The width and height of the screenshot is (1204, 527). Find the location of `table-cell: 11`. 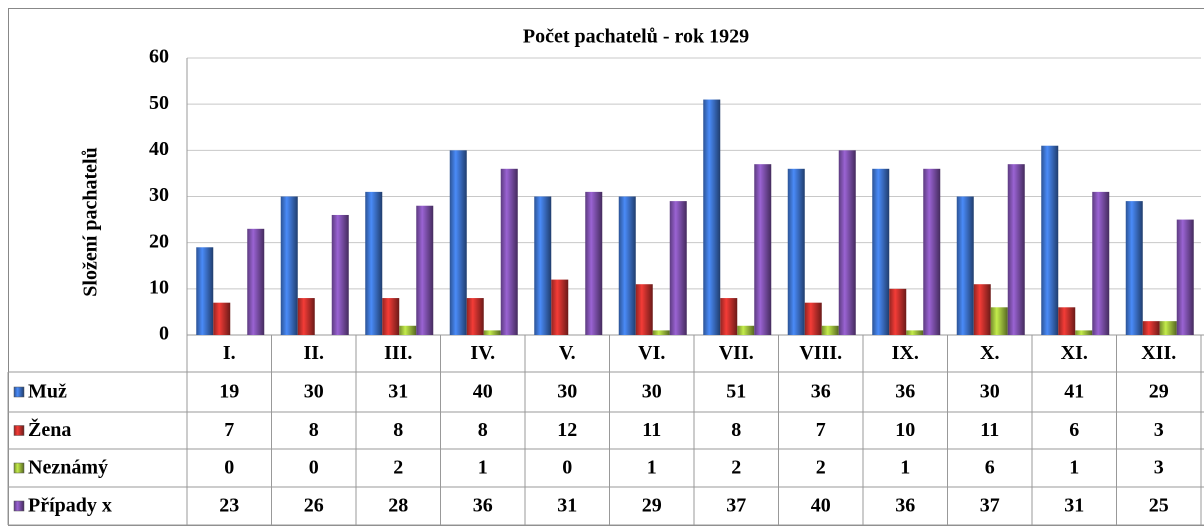

table-cell: 11 is located at coordinates (651, 430).